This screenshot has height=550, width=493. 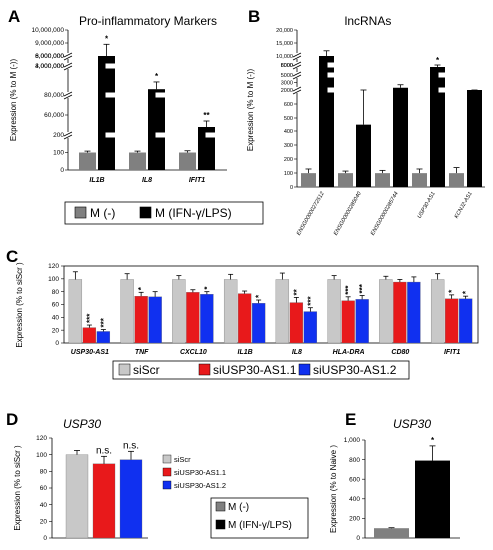 What do you see at coordinates (352, 440) in the screenshot?
I see `y-tick-label: 1,000` at bounding box center [352, 440].